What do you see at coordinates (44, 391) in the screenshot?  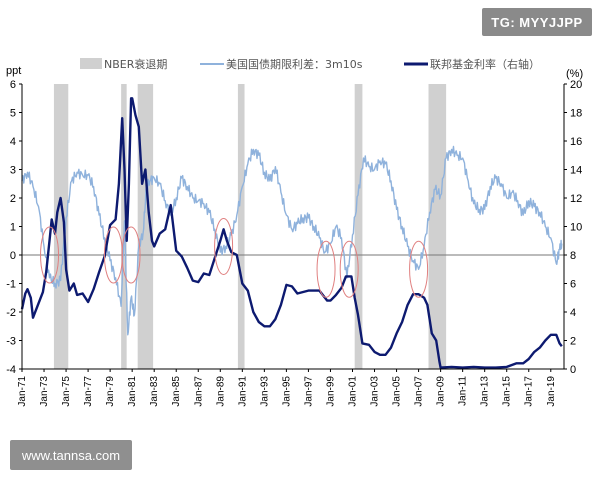 I see `x-tick-label: Jan-73` at bounding box center [44, 391].